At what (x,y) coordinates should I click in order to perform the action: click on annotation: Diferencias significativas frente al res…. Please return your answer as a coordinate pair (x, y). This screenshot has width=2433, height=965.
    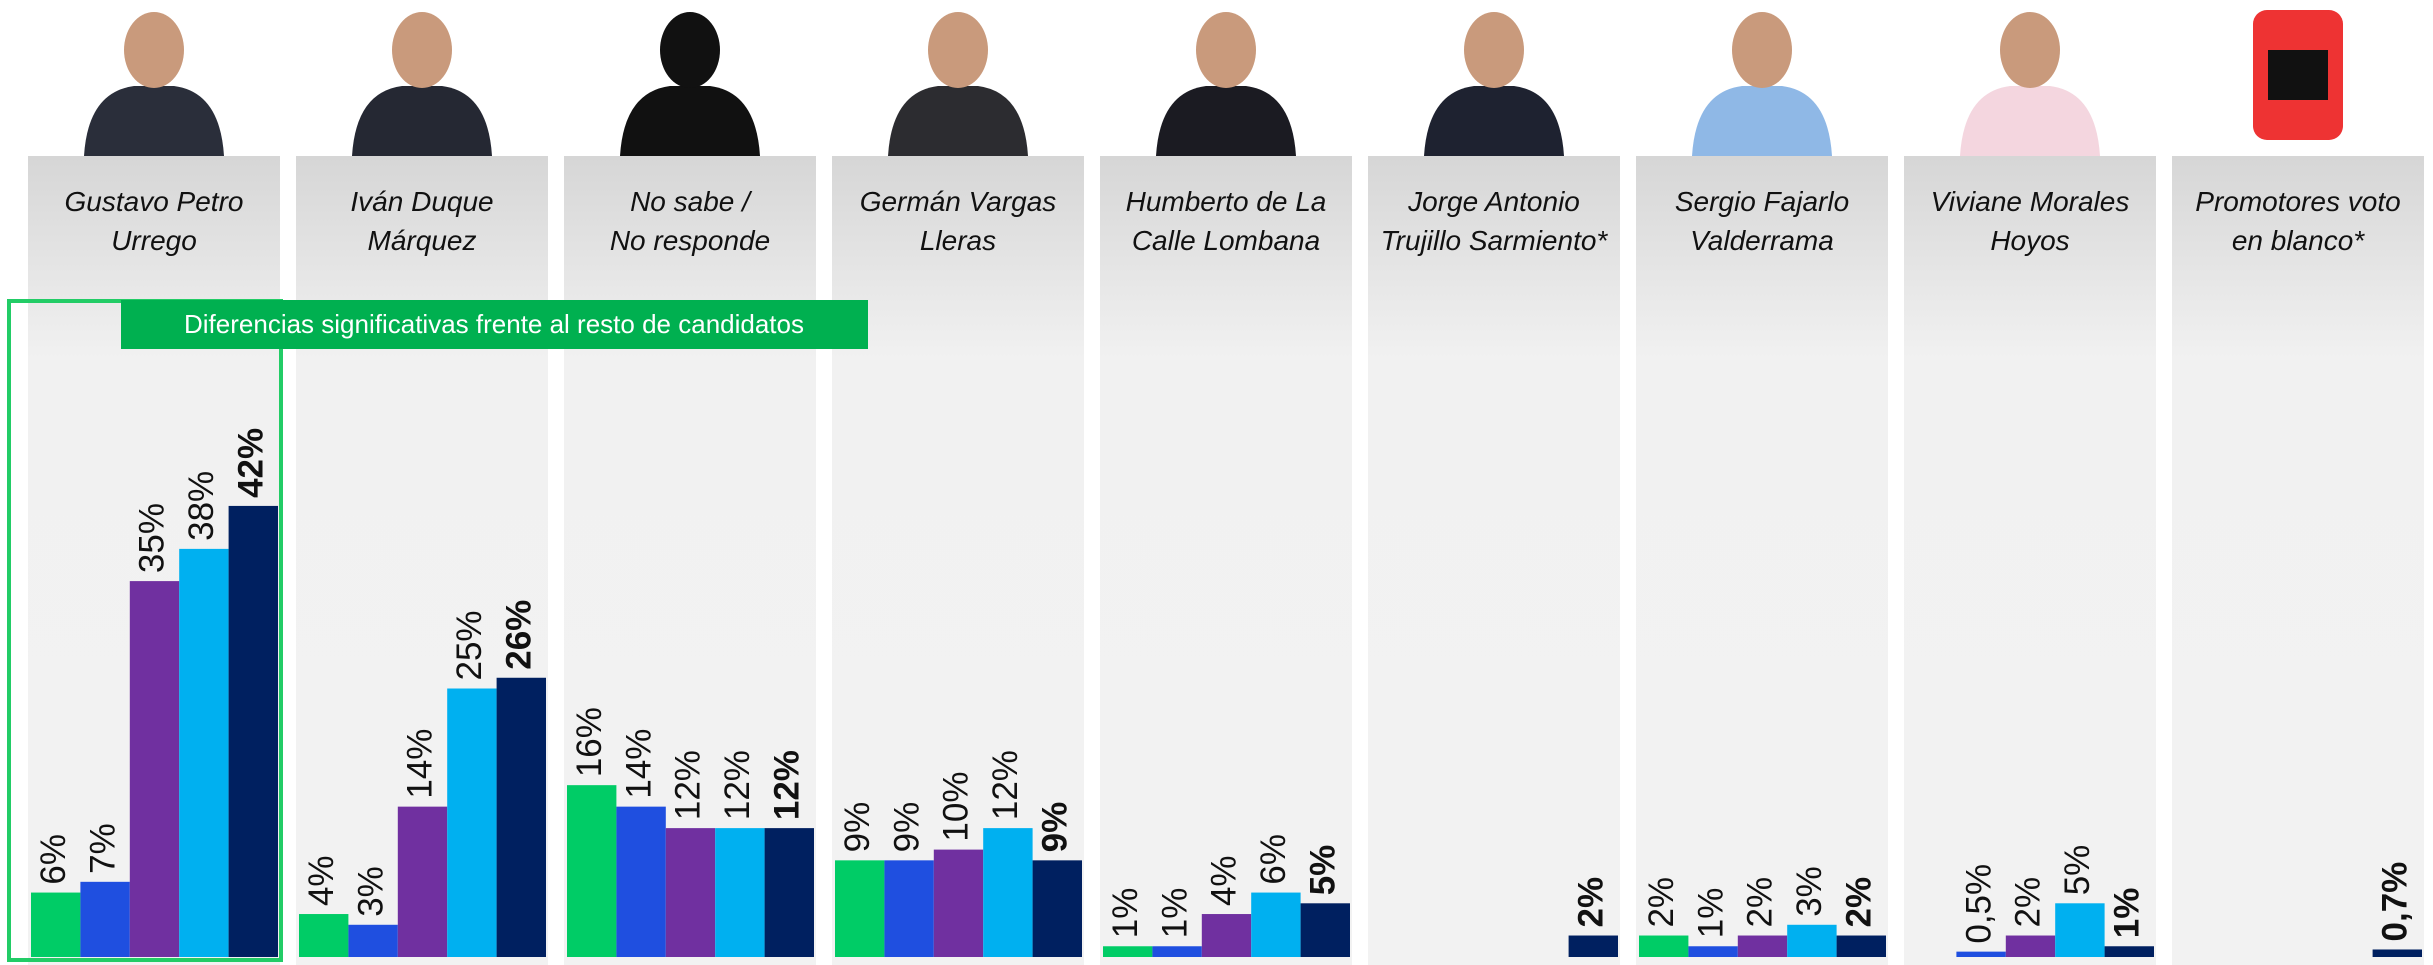
    Looking at the image, I should click on (494, 324).